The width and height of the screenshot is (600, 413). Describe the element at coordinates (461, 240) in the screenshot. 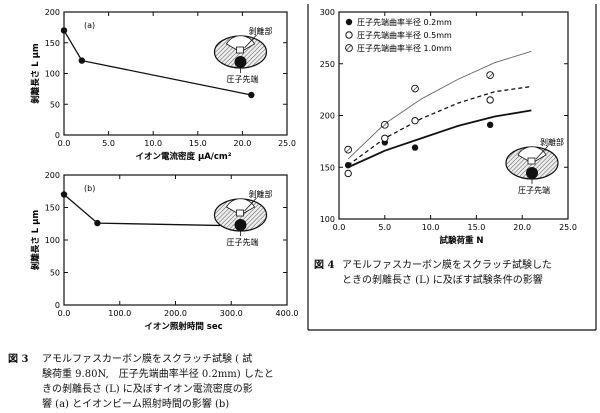

I see `x-axis-label: 試験荷重 N` at that location.